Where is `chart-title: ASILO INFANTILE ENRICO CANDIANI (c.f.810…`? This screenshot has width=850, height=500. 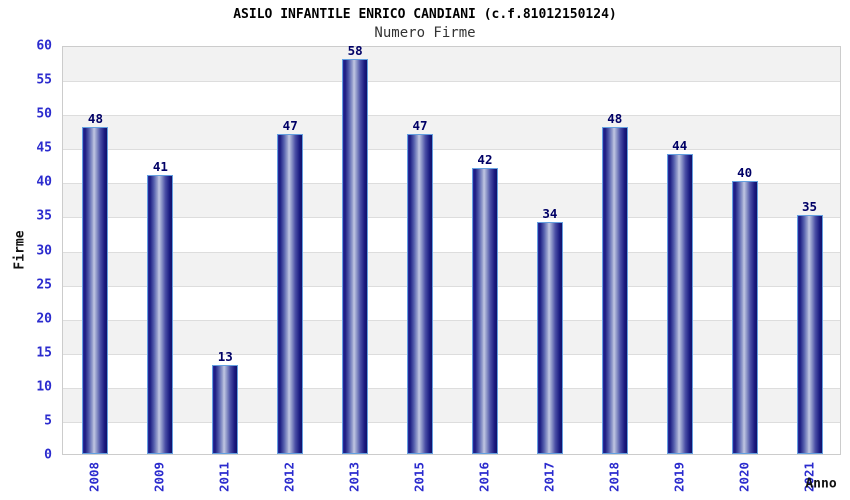 chart-title: ASILO INFANTILE ENRICO CANDIANI (c.f.810… is located at coordinates (425, 14).